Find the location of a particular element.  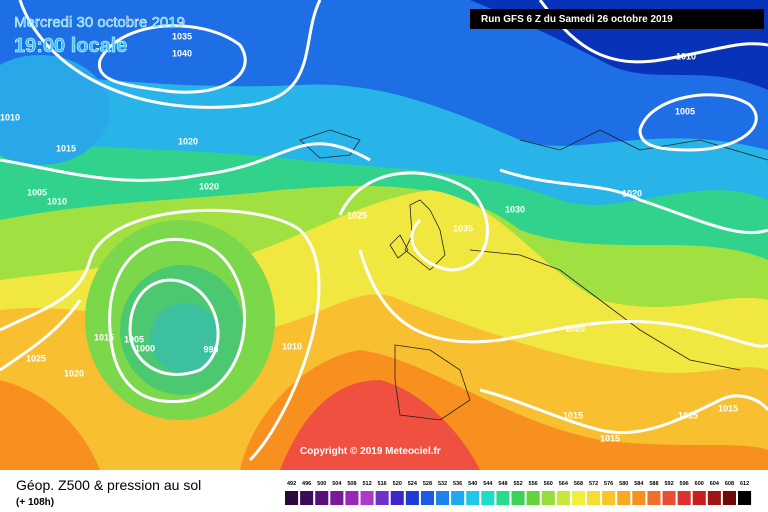

scale-label: 556 is located at coordinates (533, 484).